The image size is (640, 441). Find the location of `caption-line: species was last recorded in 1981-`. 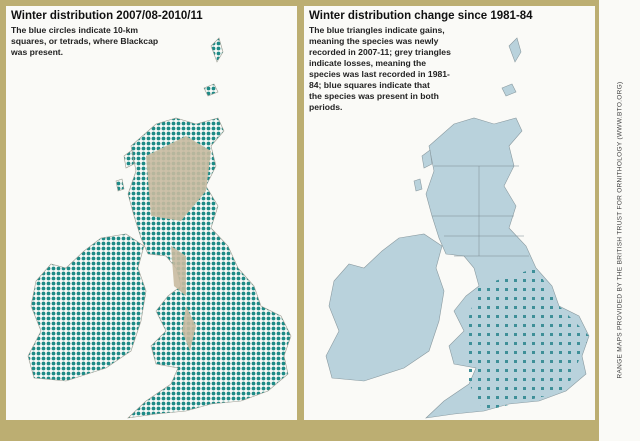

caption-line: species was last recorded in 1981- is located at coordinates (379, 74).